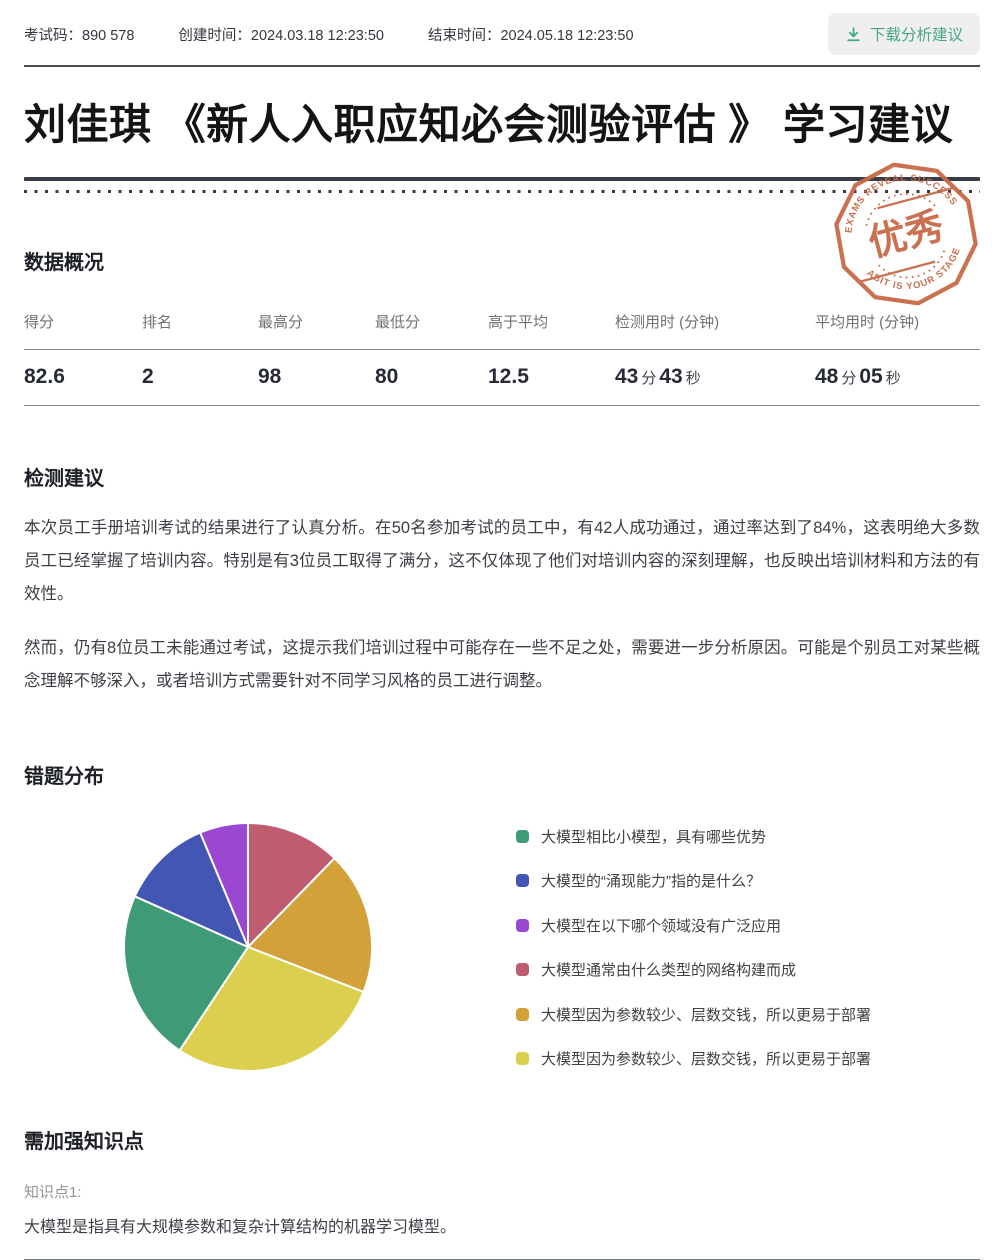 Image resolution: width=1004 pixels, height=1260 pixels. I want to click on download-analysis-button: 下载分析建议, so click(903, 34).